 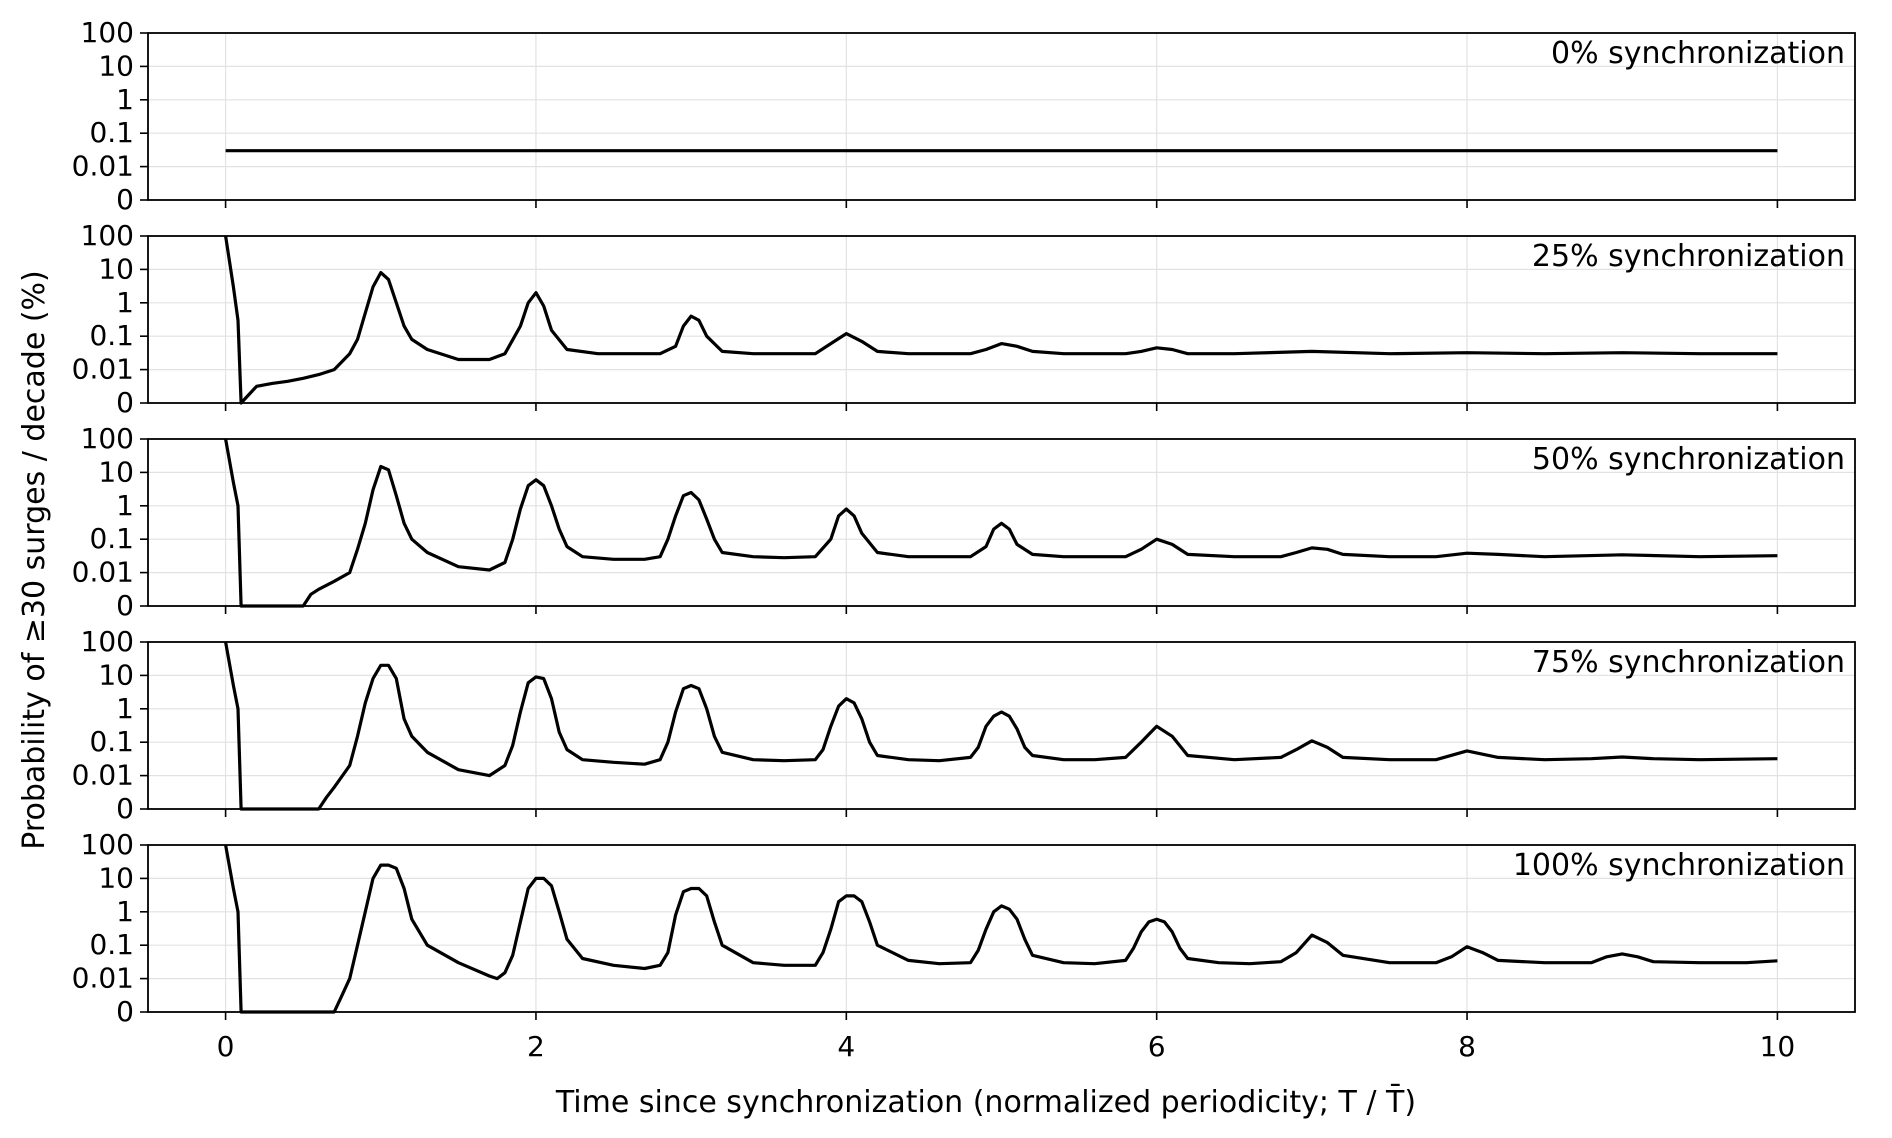 What do you see at coordinates (1688, 256) in the screenshot?
I see `panel-label: 25% synchronization` at bounding box center [1688, 256].